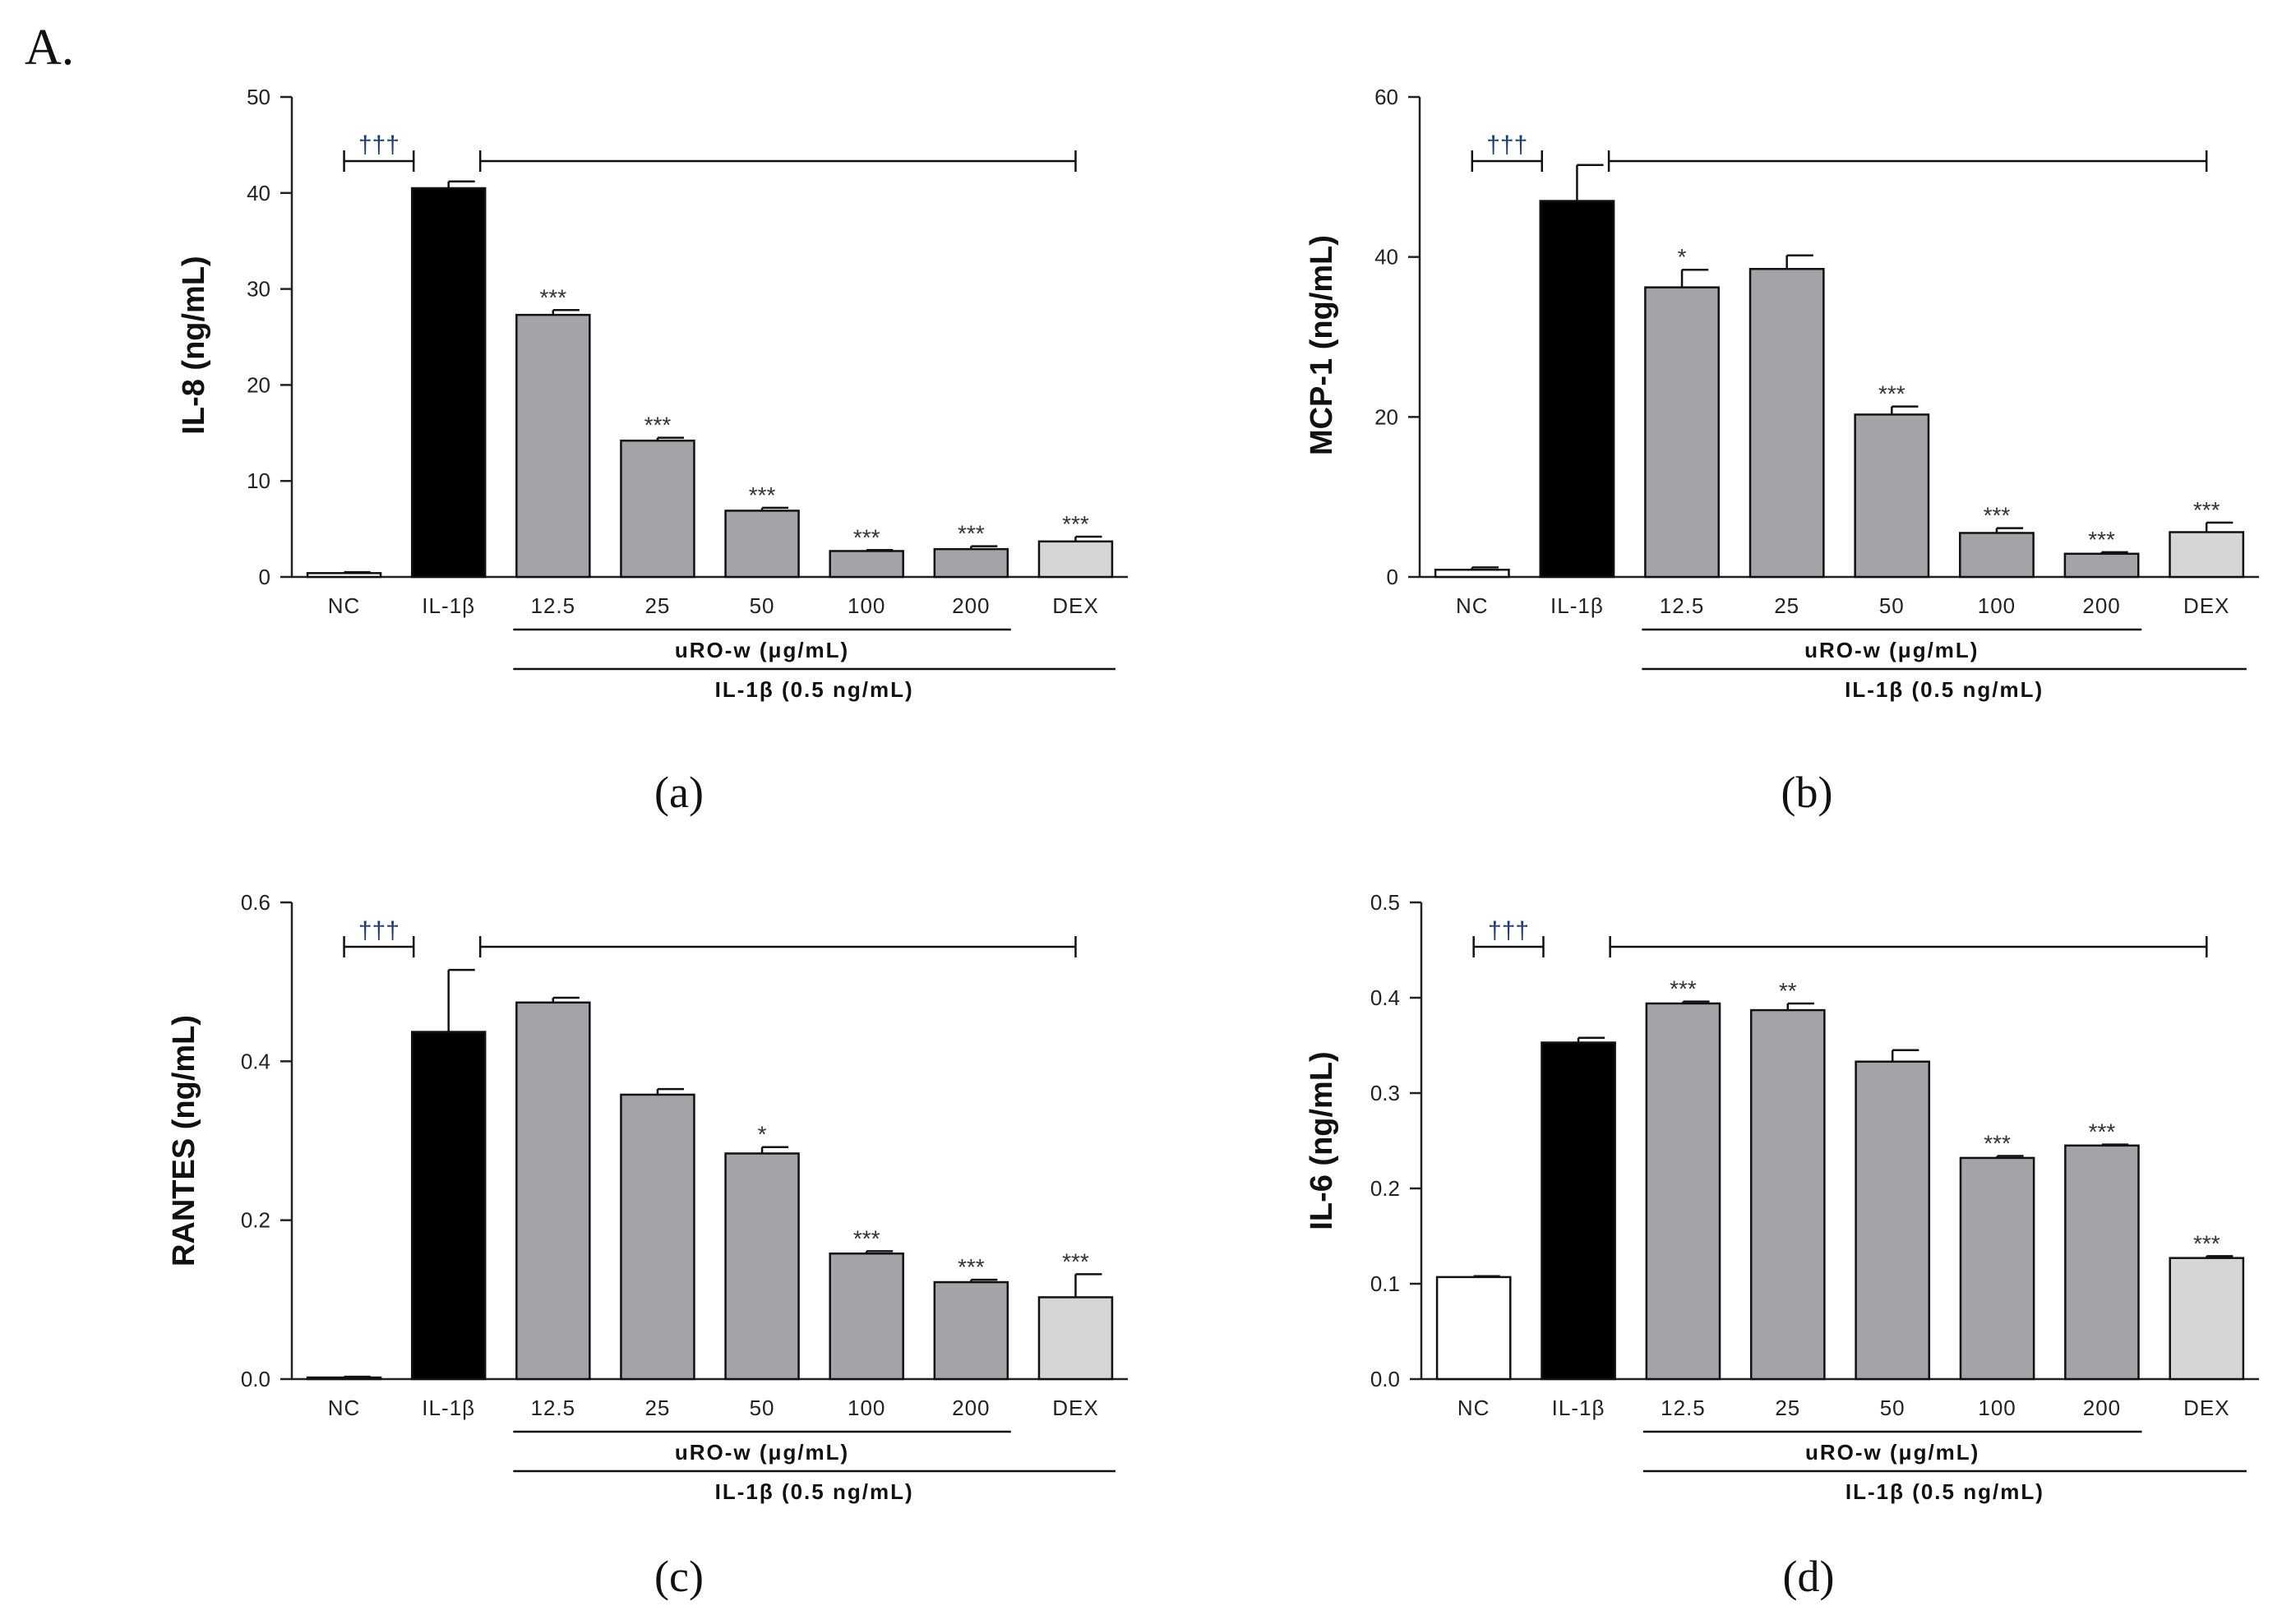  I want to click on y-tick-label: 10, so click(258, 480).